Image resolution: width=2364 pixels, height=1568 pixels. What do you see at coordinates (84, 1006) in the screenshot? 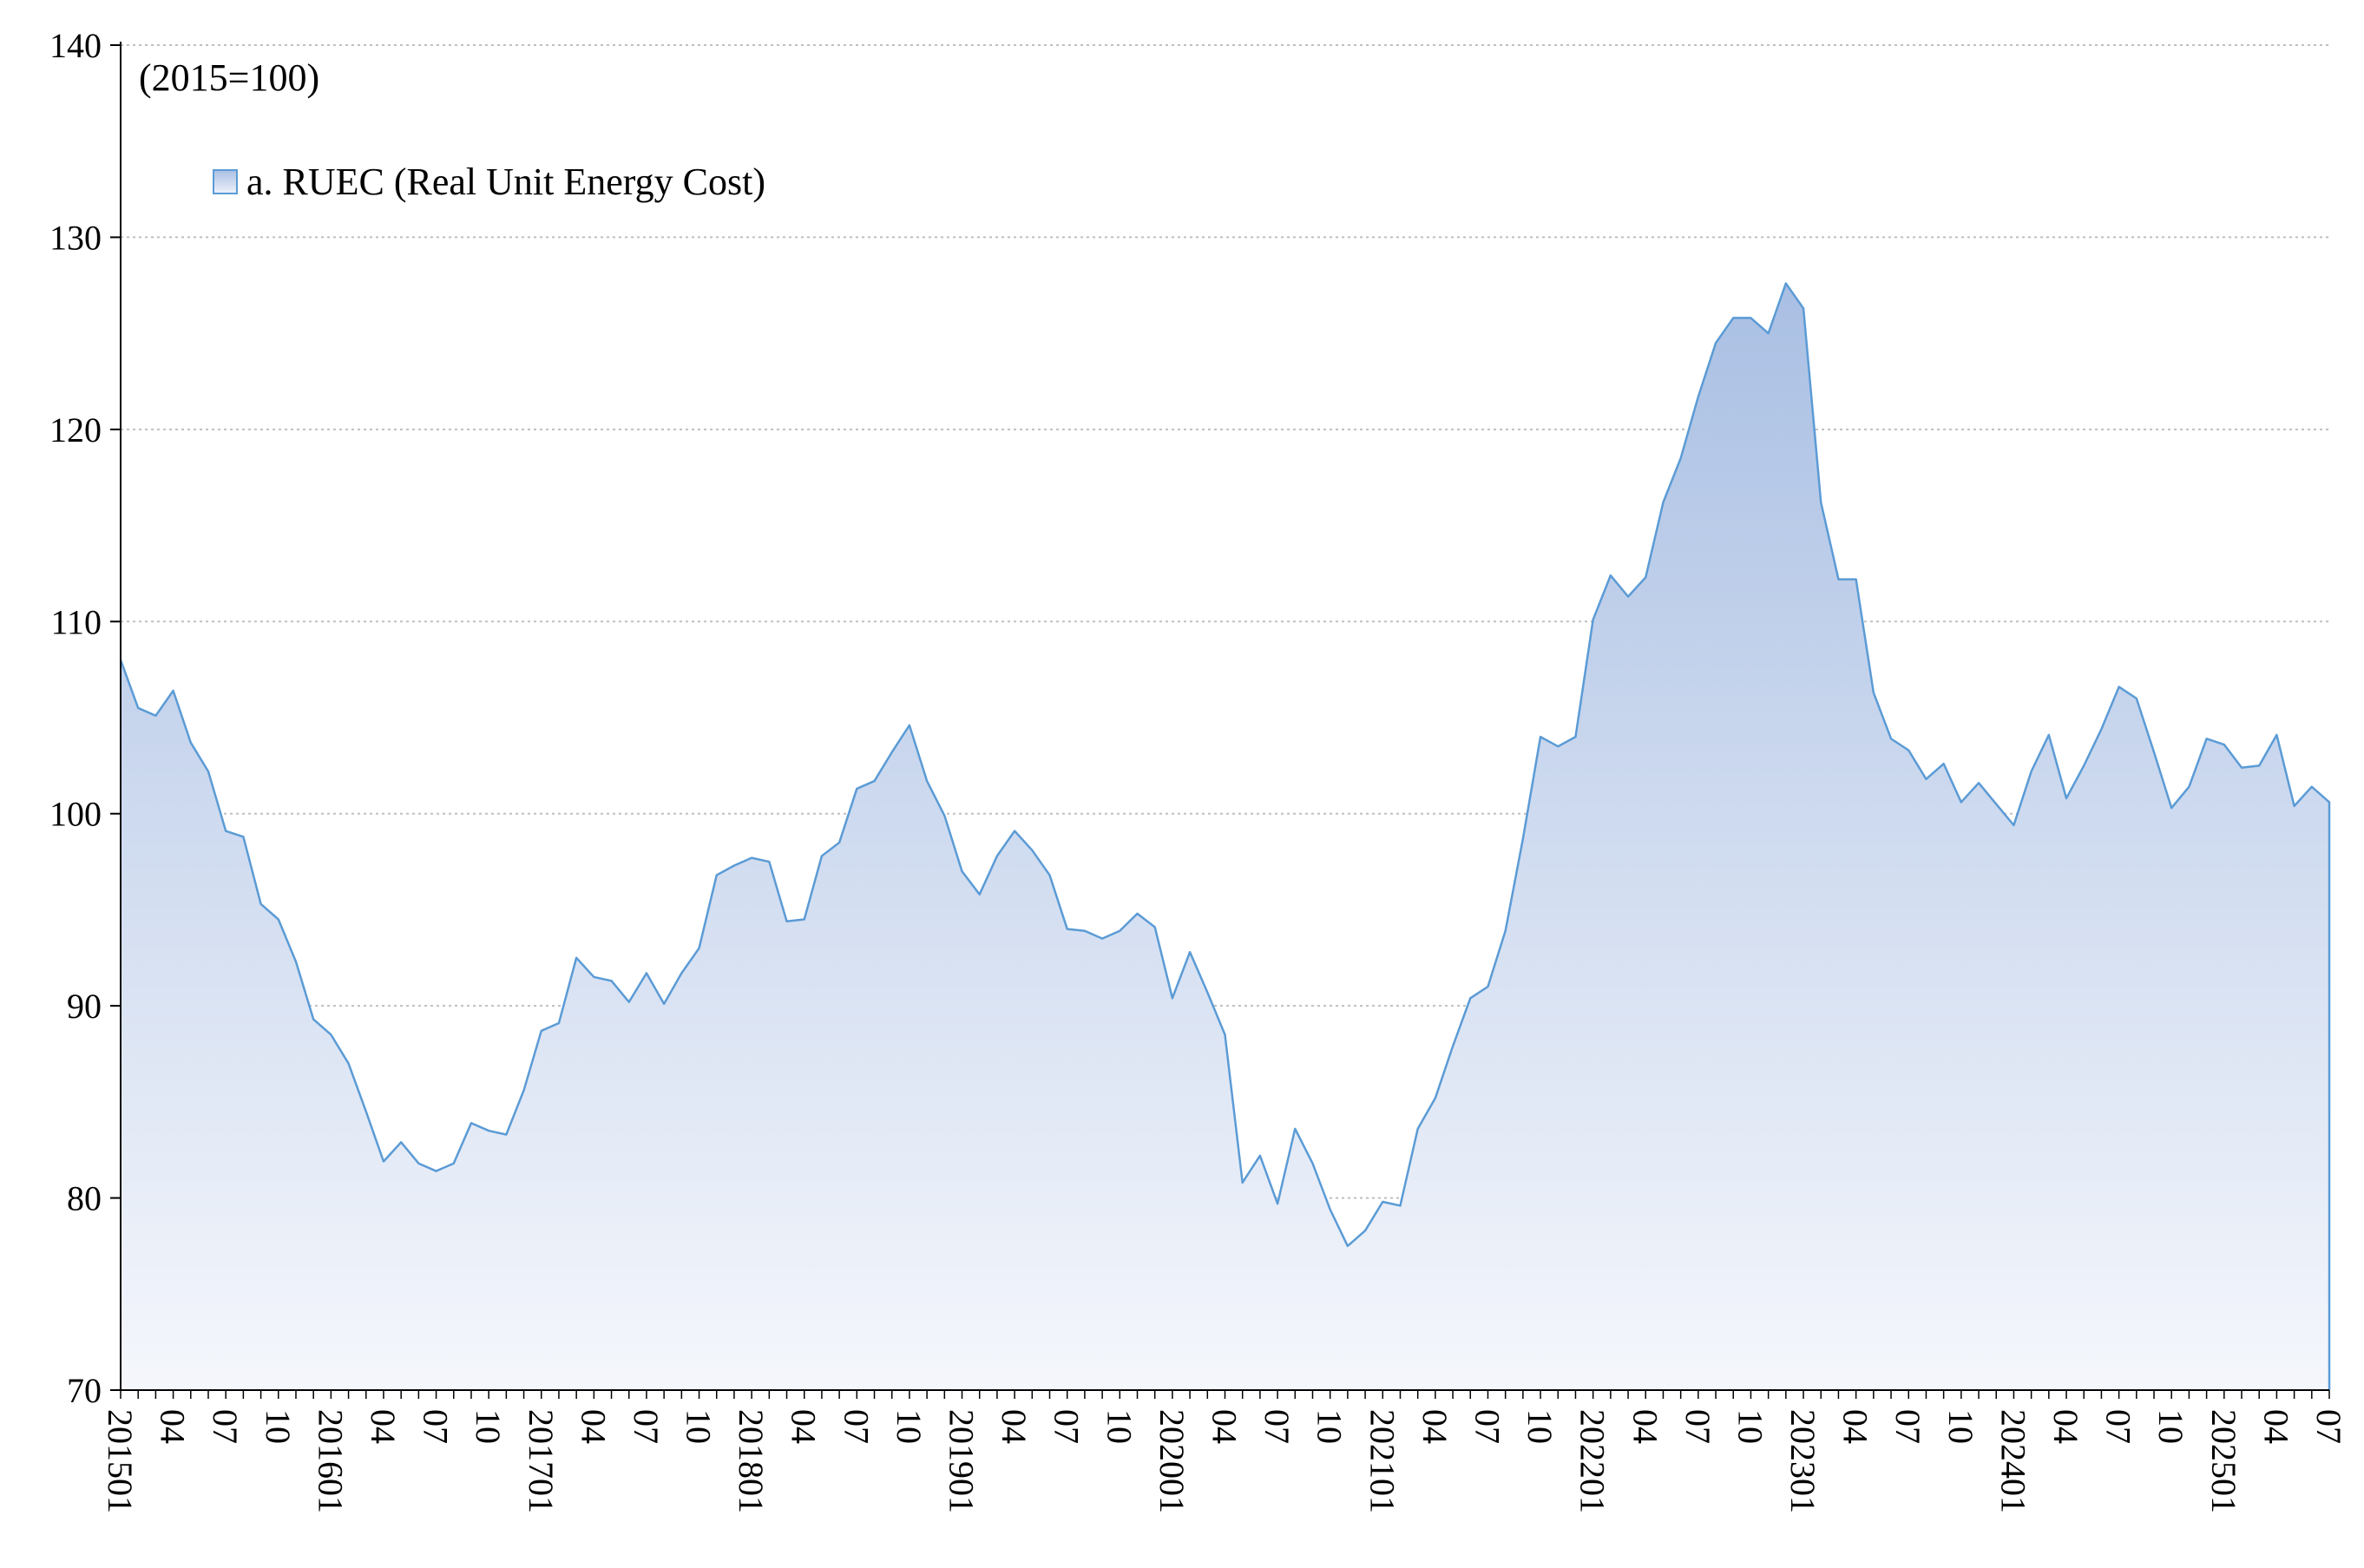
I see `y-tick-label: 90` at bounding box center [84, 1006].